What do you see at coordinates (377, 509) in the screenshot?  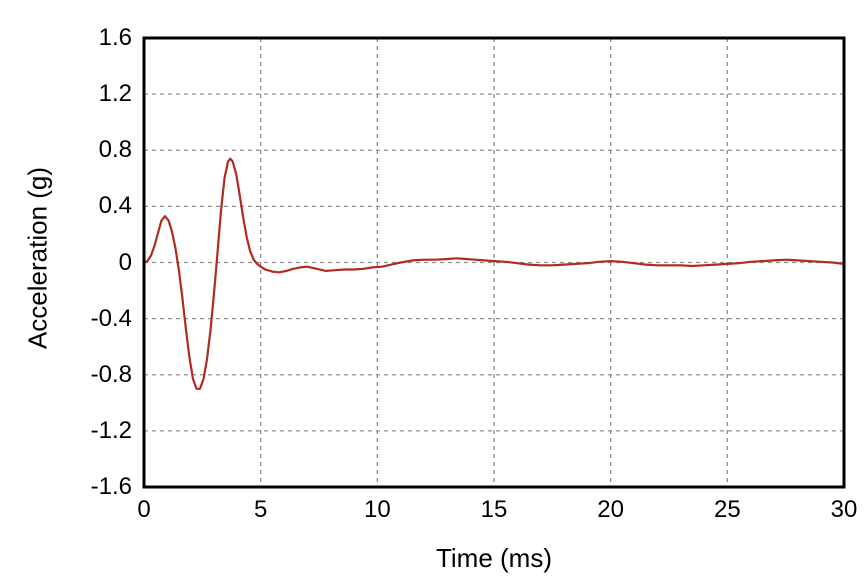 I see `x-tick-label: 10` at bounding box center [377, 509].